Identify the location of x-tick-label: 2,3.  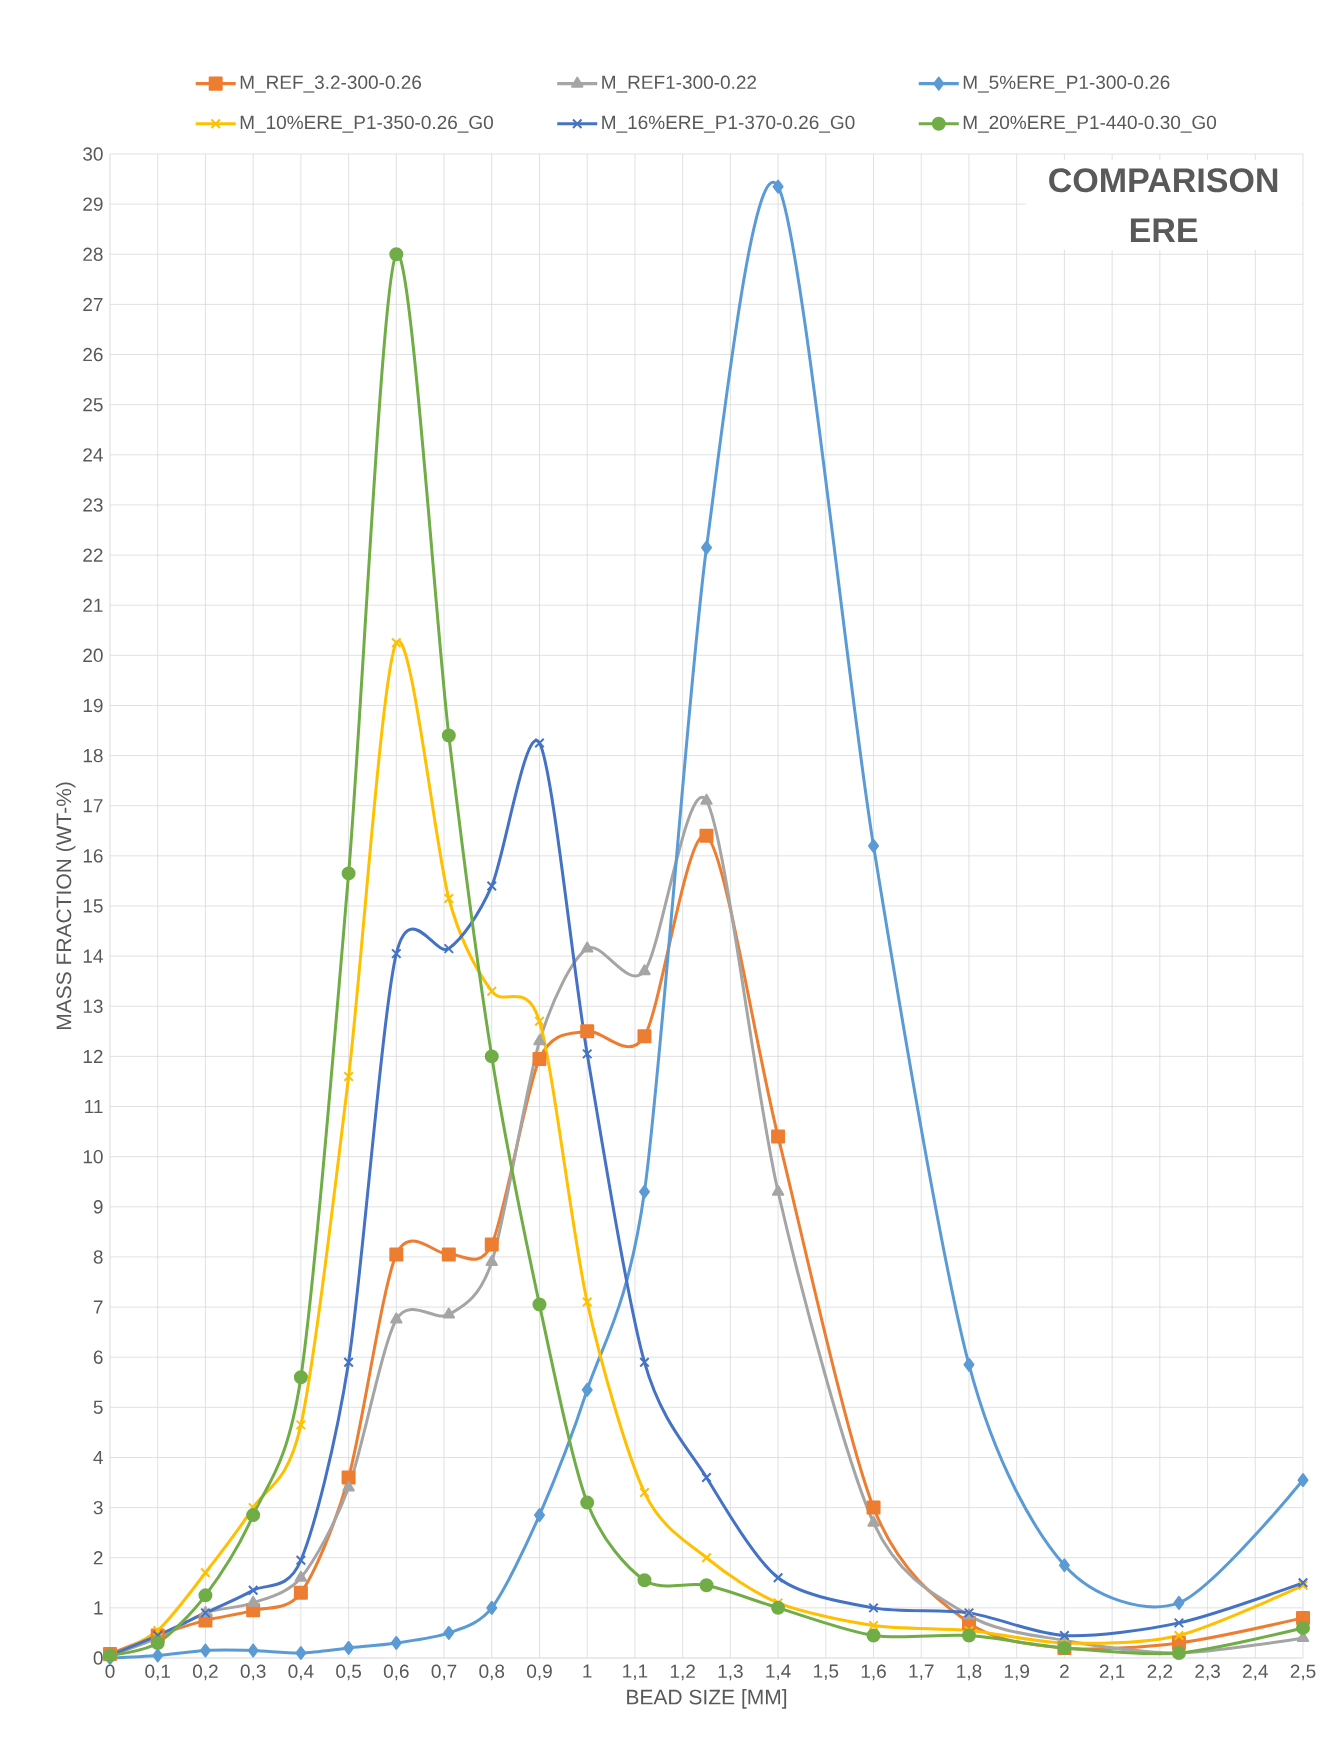
(1207, 1672).